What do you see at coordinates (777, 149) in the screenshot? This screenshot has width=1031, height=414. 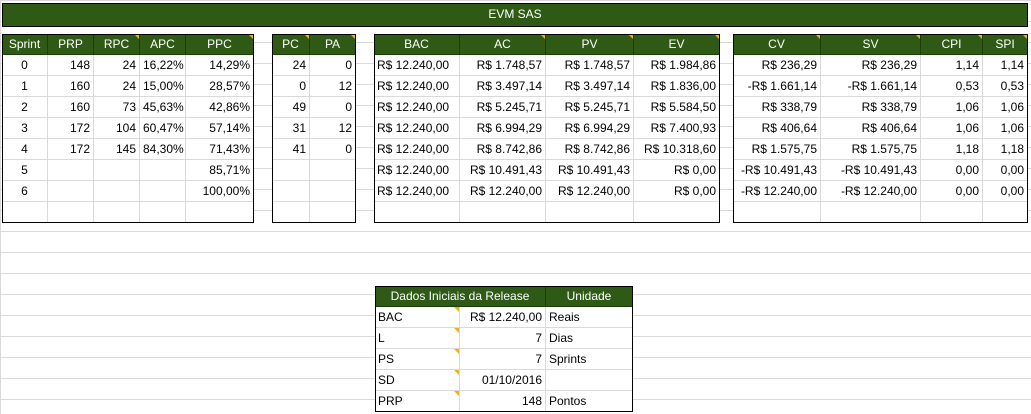 I see `cell-cv: R$ 1.575,75` at bounding box center [777, 149].